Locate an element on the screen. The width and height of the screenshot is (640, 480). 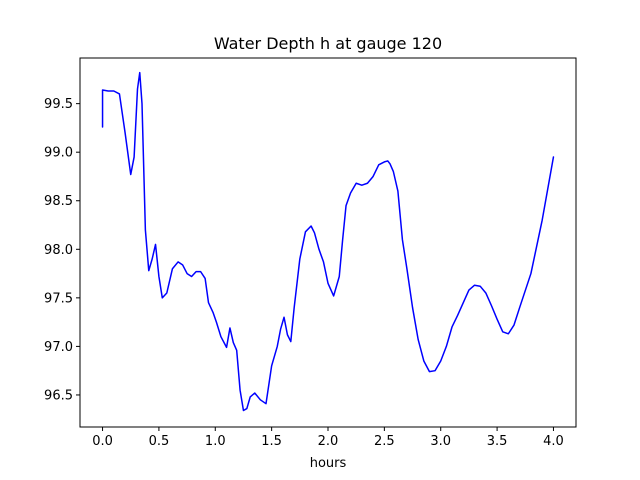
x-tick-label: 4.0 is located at coordinates (553, 441).